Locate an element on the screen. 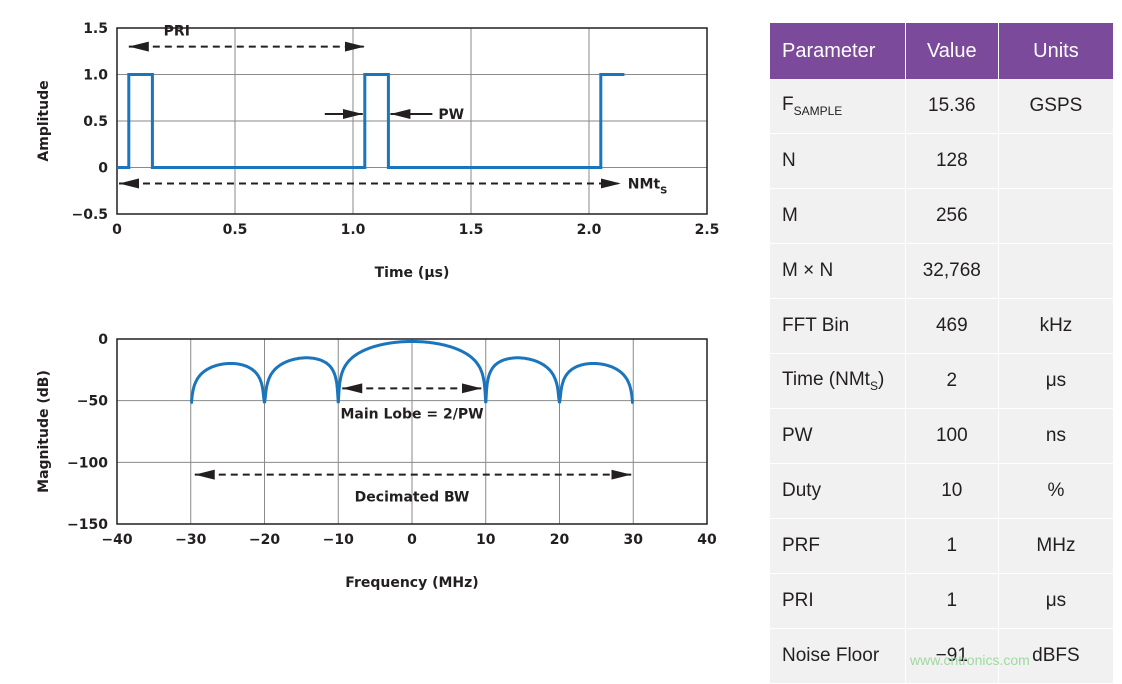 This screenshot has height=684, width=1122. cell-parameter: Time (NMtS) is located at coordinates (838, 381).